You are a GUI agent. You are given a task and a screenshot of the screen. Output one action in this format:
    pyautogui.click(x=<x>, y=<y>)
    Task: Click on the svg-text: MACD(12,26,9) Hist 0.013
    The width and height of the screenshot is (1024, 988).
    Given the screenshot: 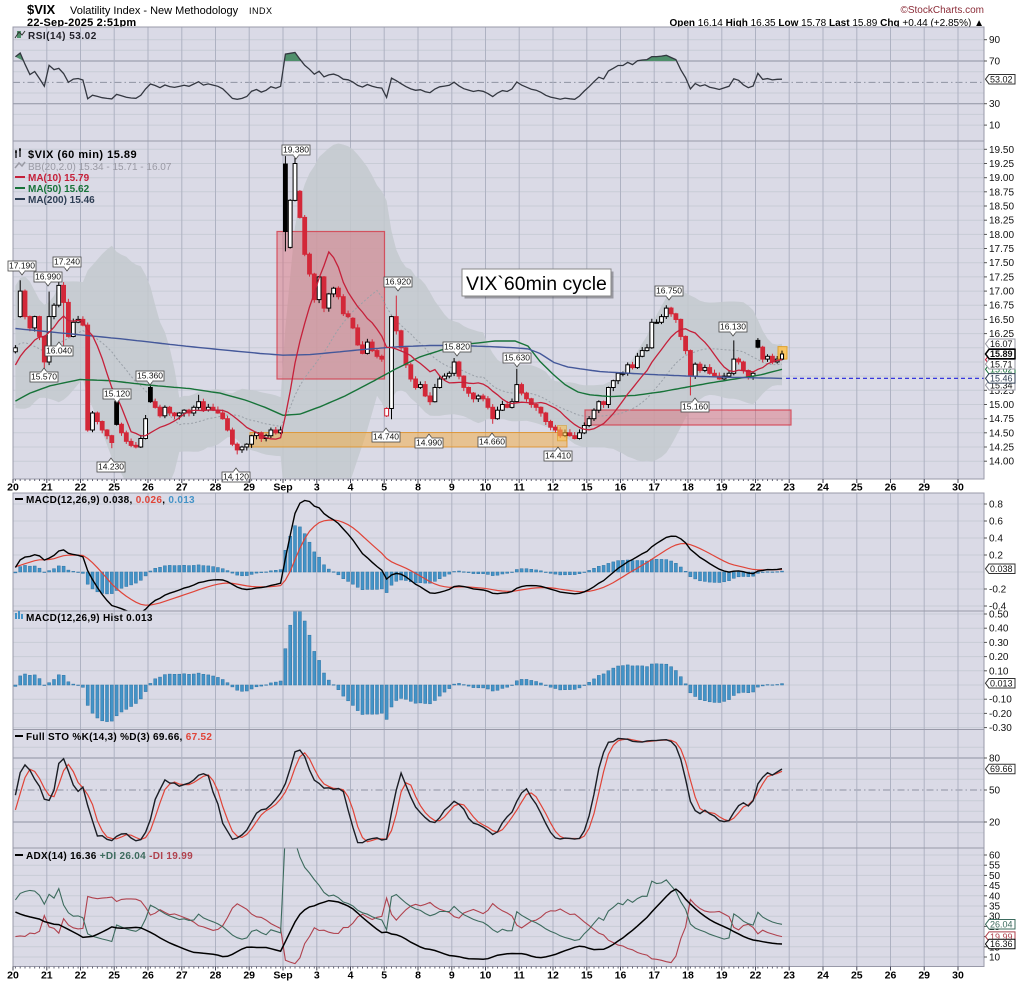 What is the action you would take?
    pyautogui.click(x=89, y=618)
    